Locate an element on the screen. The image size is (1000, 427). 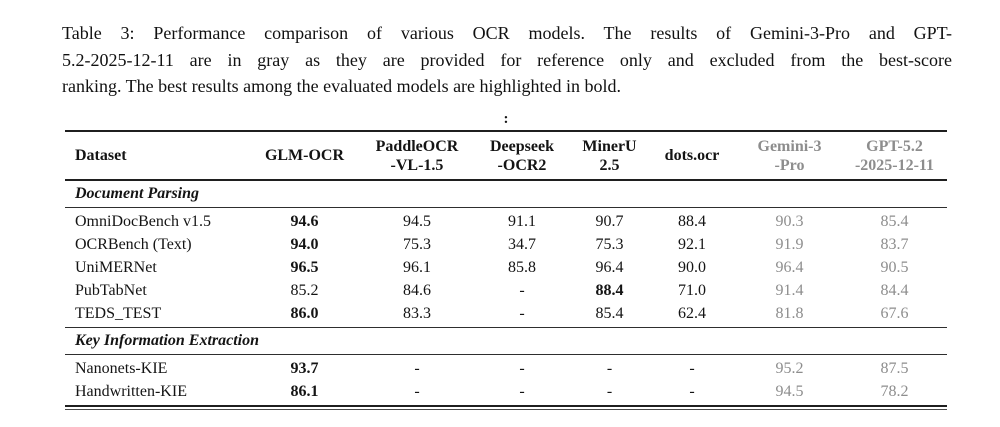
table-row: TEDS_TEST 86.0 83.3 - 85.4 62.4 81.8 67.6 is located at coordinates (506, 313).